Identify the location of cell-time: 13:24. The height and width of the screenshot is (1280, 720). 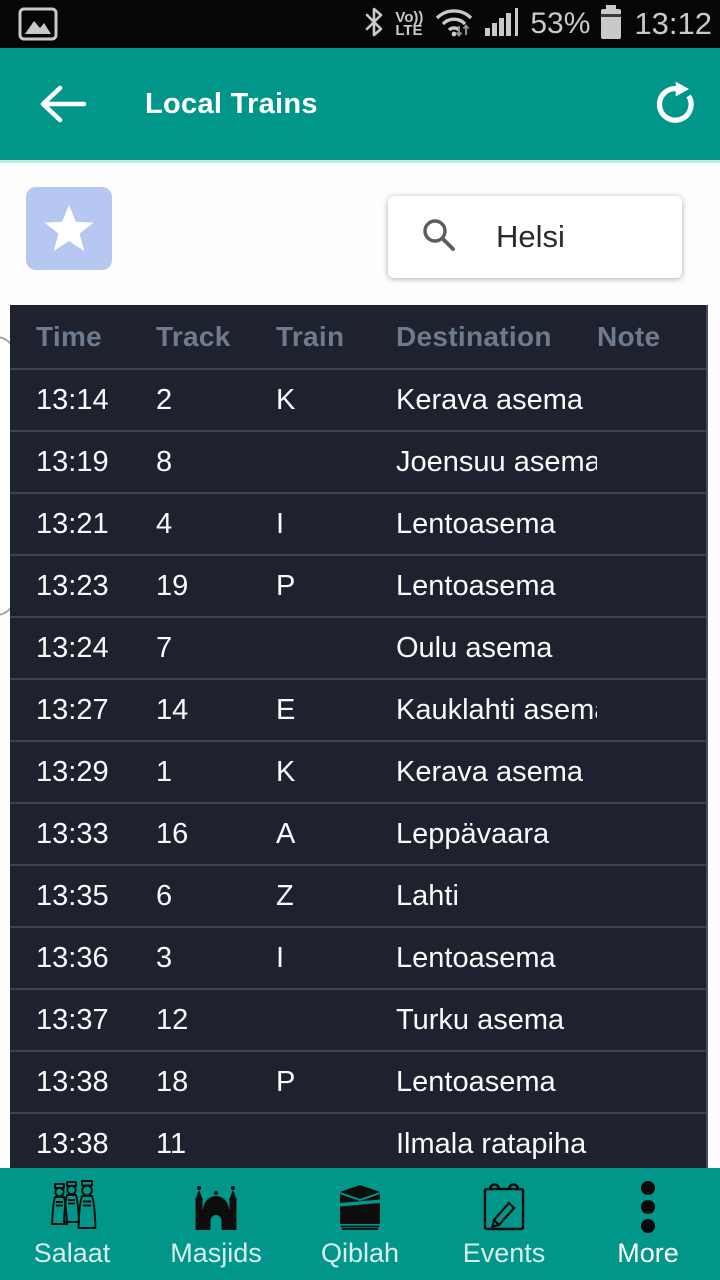
(72, 647).